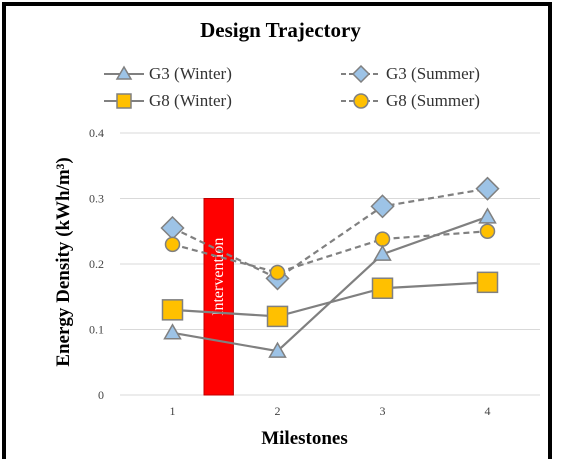  What do you see at coordinates (383, 411) in the screenshot?
I see `x-tick-label: 3` at bounding box center [383, 411].